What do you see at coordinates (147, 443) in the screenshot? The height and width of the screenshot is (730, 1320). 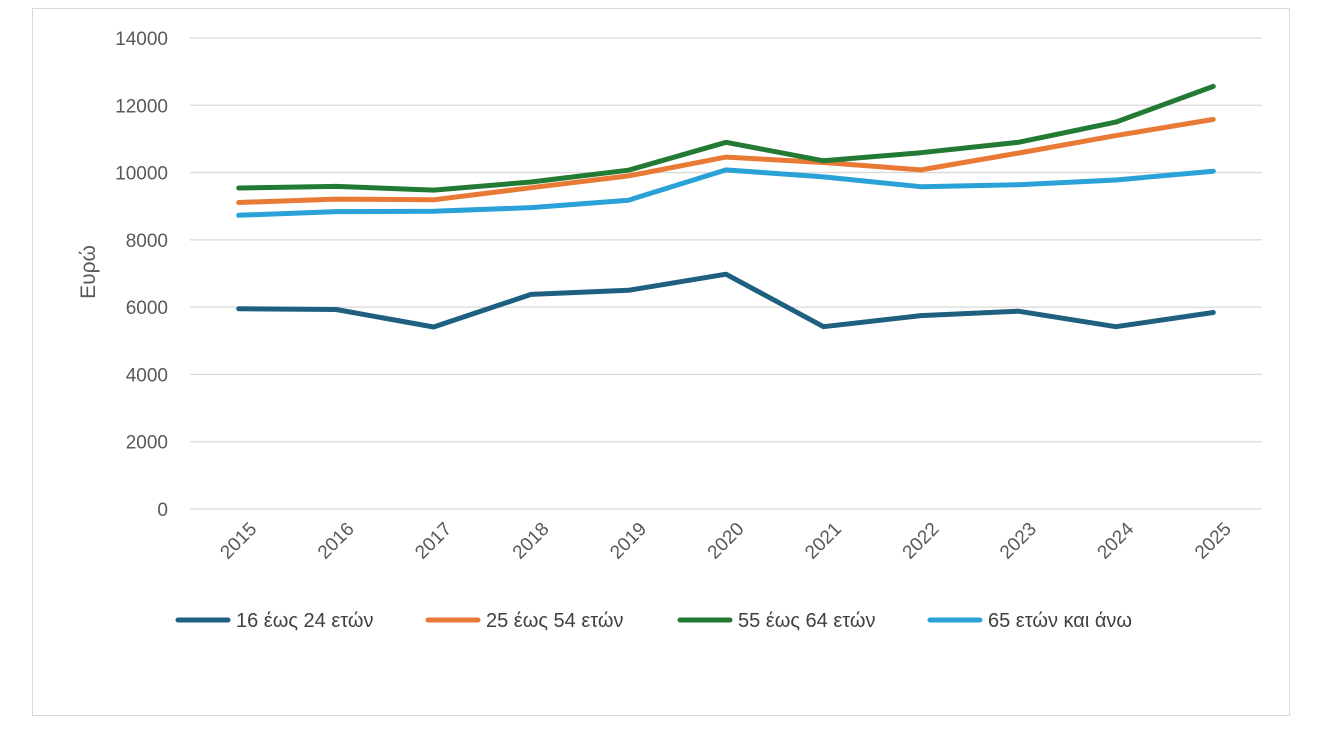 I see `y-tick-label: 2000` at bounding box center [147, 443].